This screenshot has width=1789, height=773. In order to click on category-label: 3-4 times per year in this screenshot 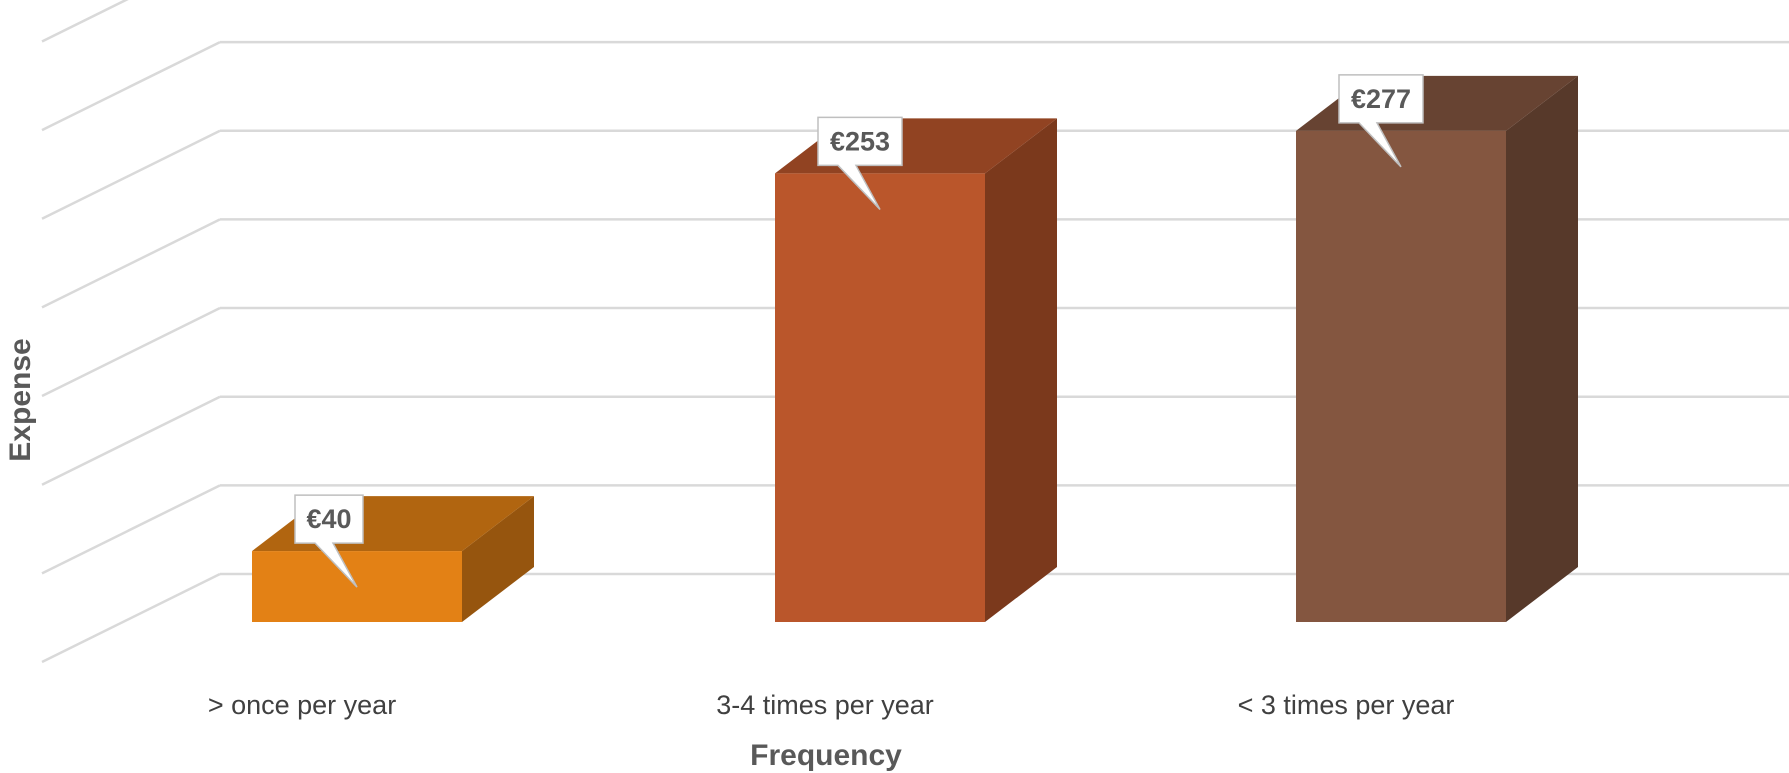, I will do `click(825, 705)`.